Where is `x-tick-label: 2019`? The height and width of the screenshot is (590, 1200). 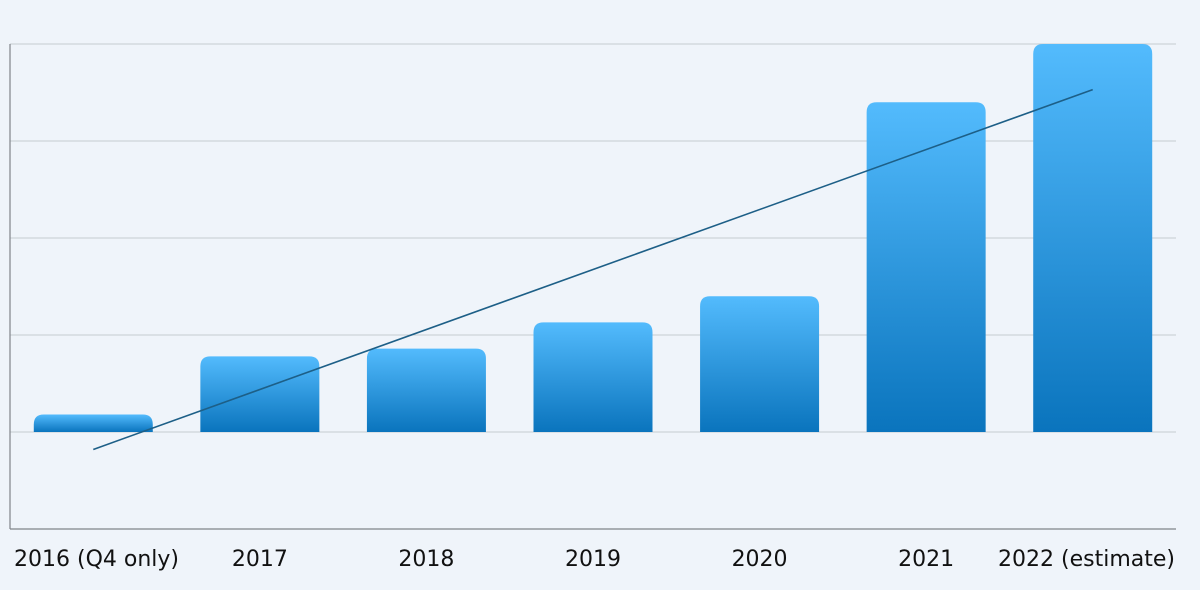 x-tick-label: 2019 is located at coordinates (593, 559).